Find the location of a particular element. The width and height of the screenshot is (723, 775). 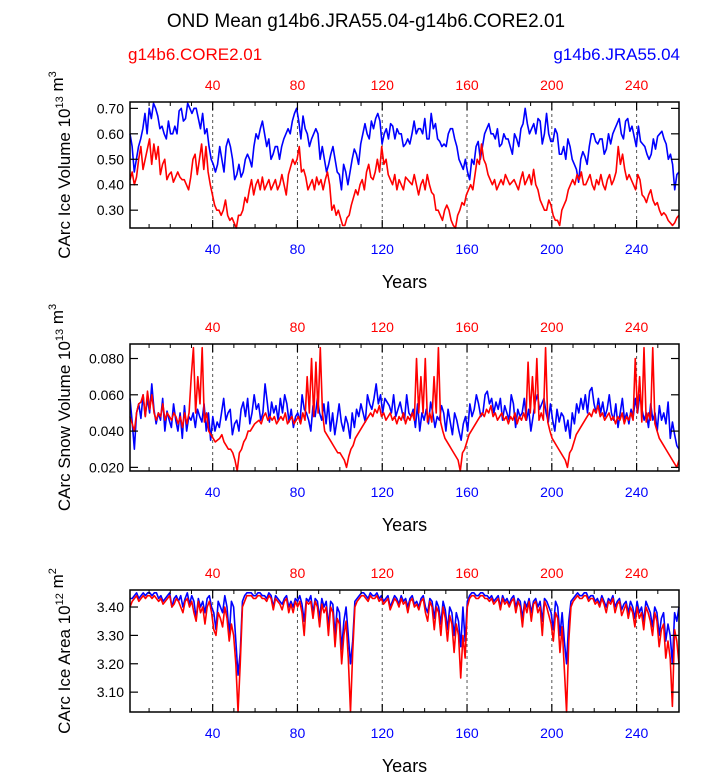

snow-volume-ytick-label: 0.080 is located at coordinates (106, 359).